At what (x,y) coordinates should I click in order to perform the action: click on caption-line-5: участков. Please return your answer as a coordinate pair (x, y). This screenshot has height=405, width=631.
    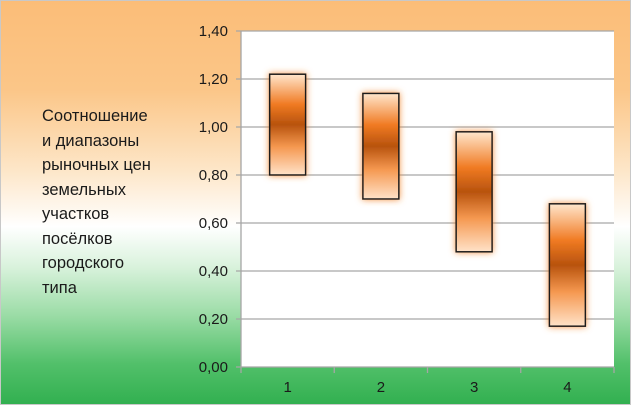
    Looking at the image, I should click on (76, 214).